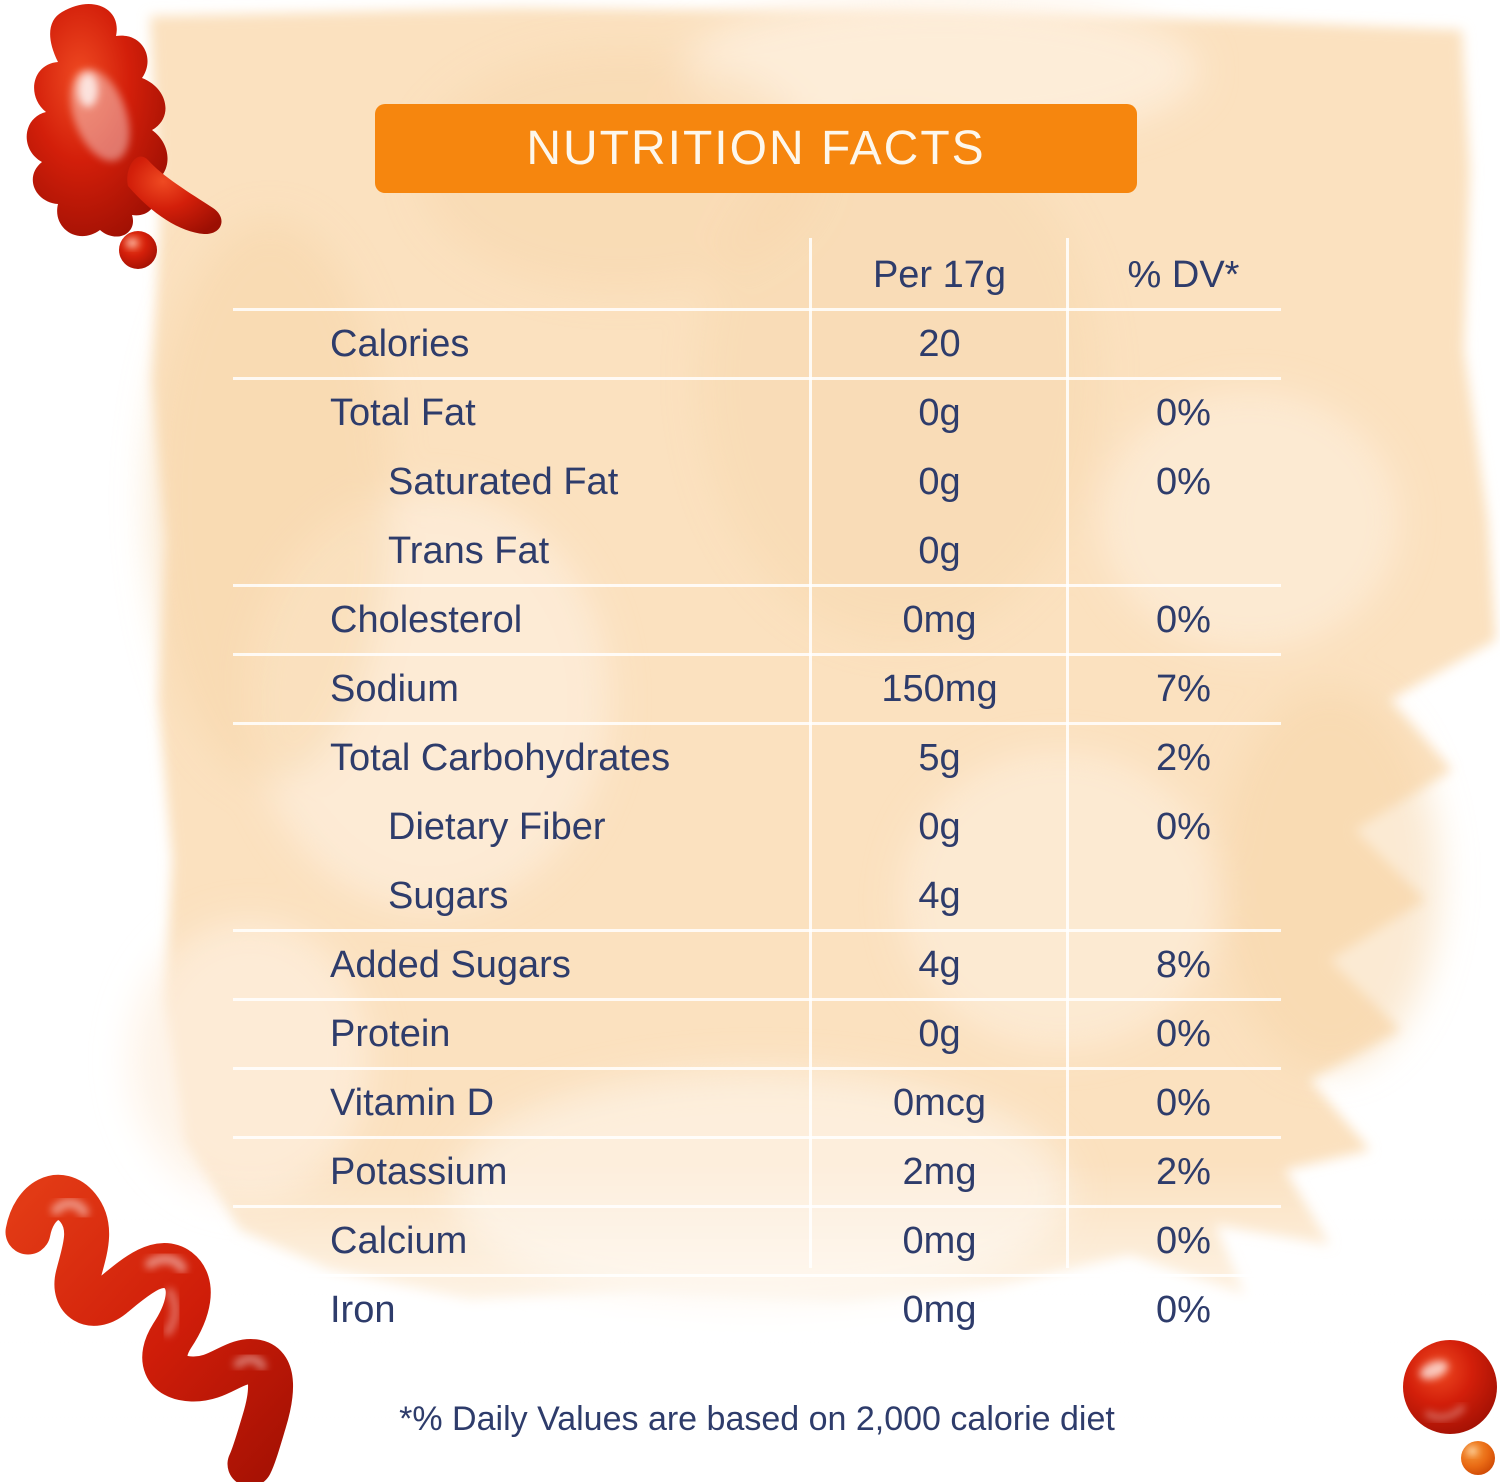  I want to click on row-label: Calcium, so click(399, 1241).